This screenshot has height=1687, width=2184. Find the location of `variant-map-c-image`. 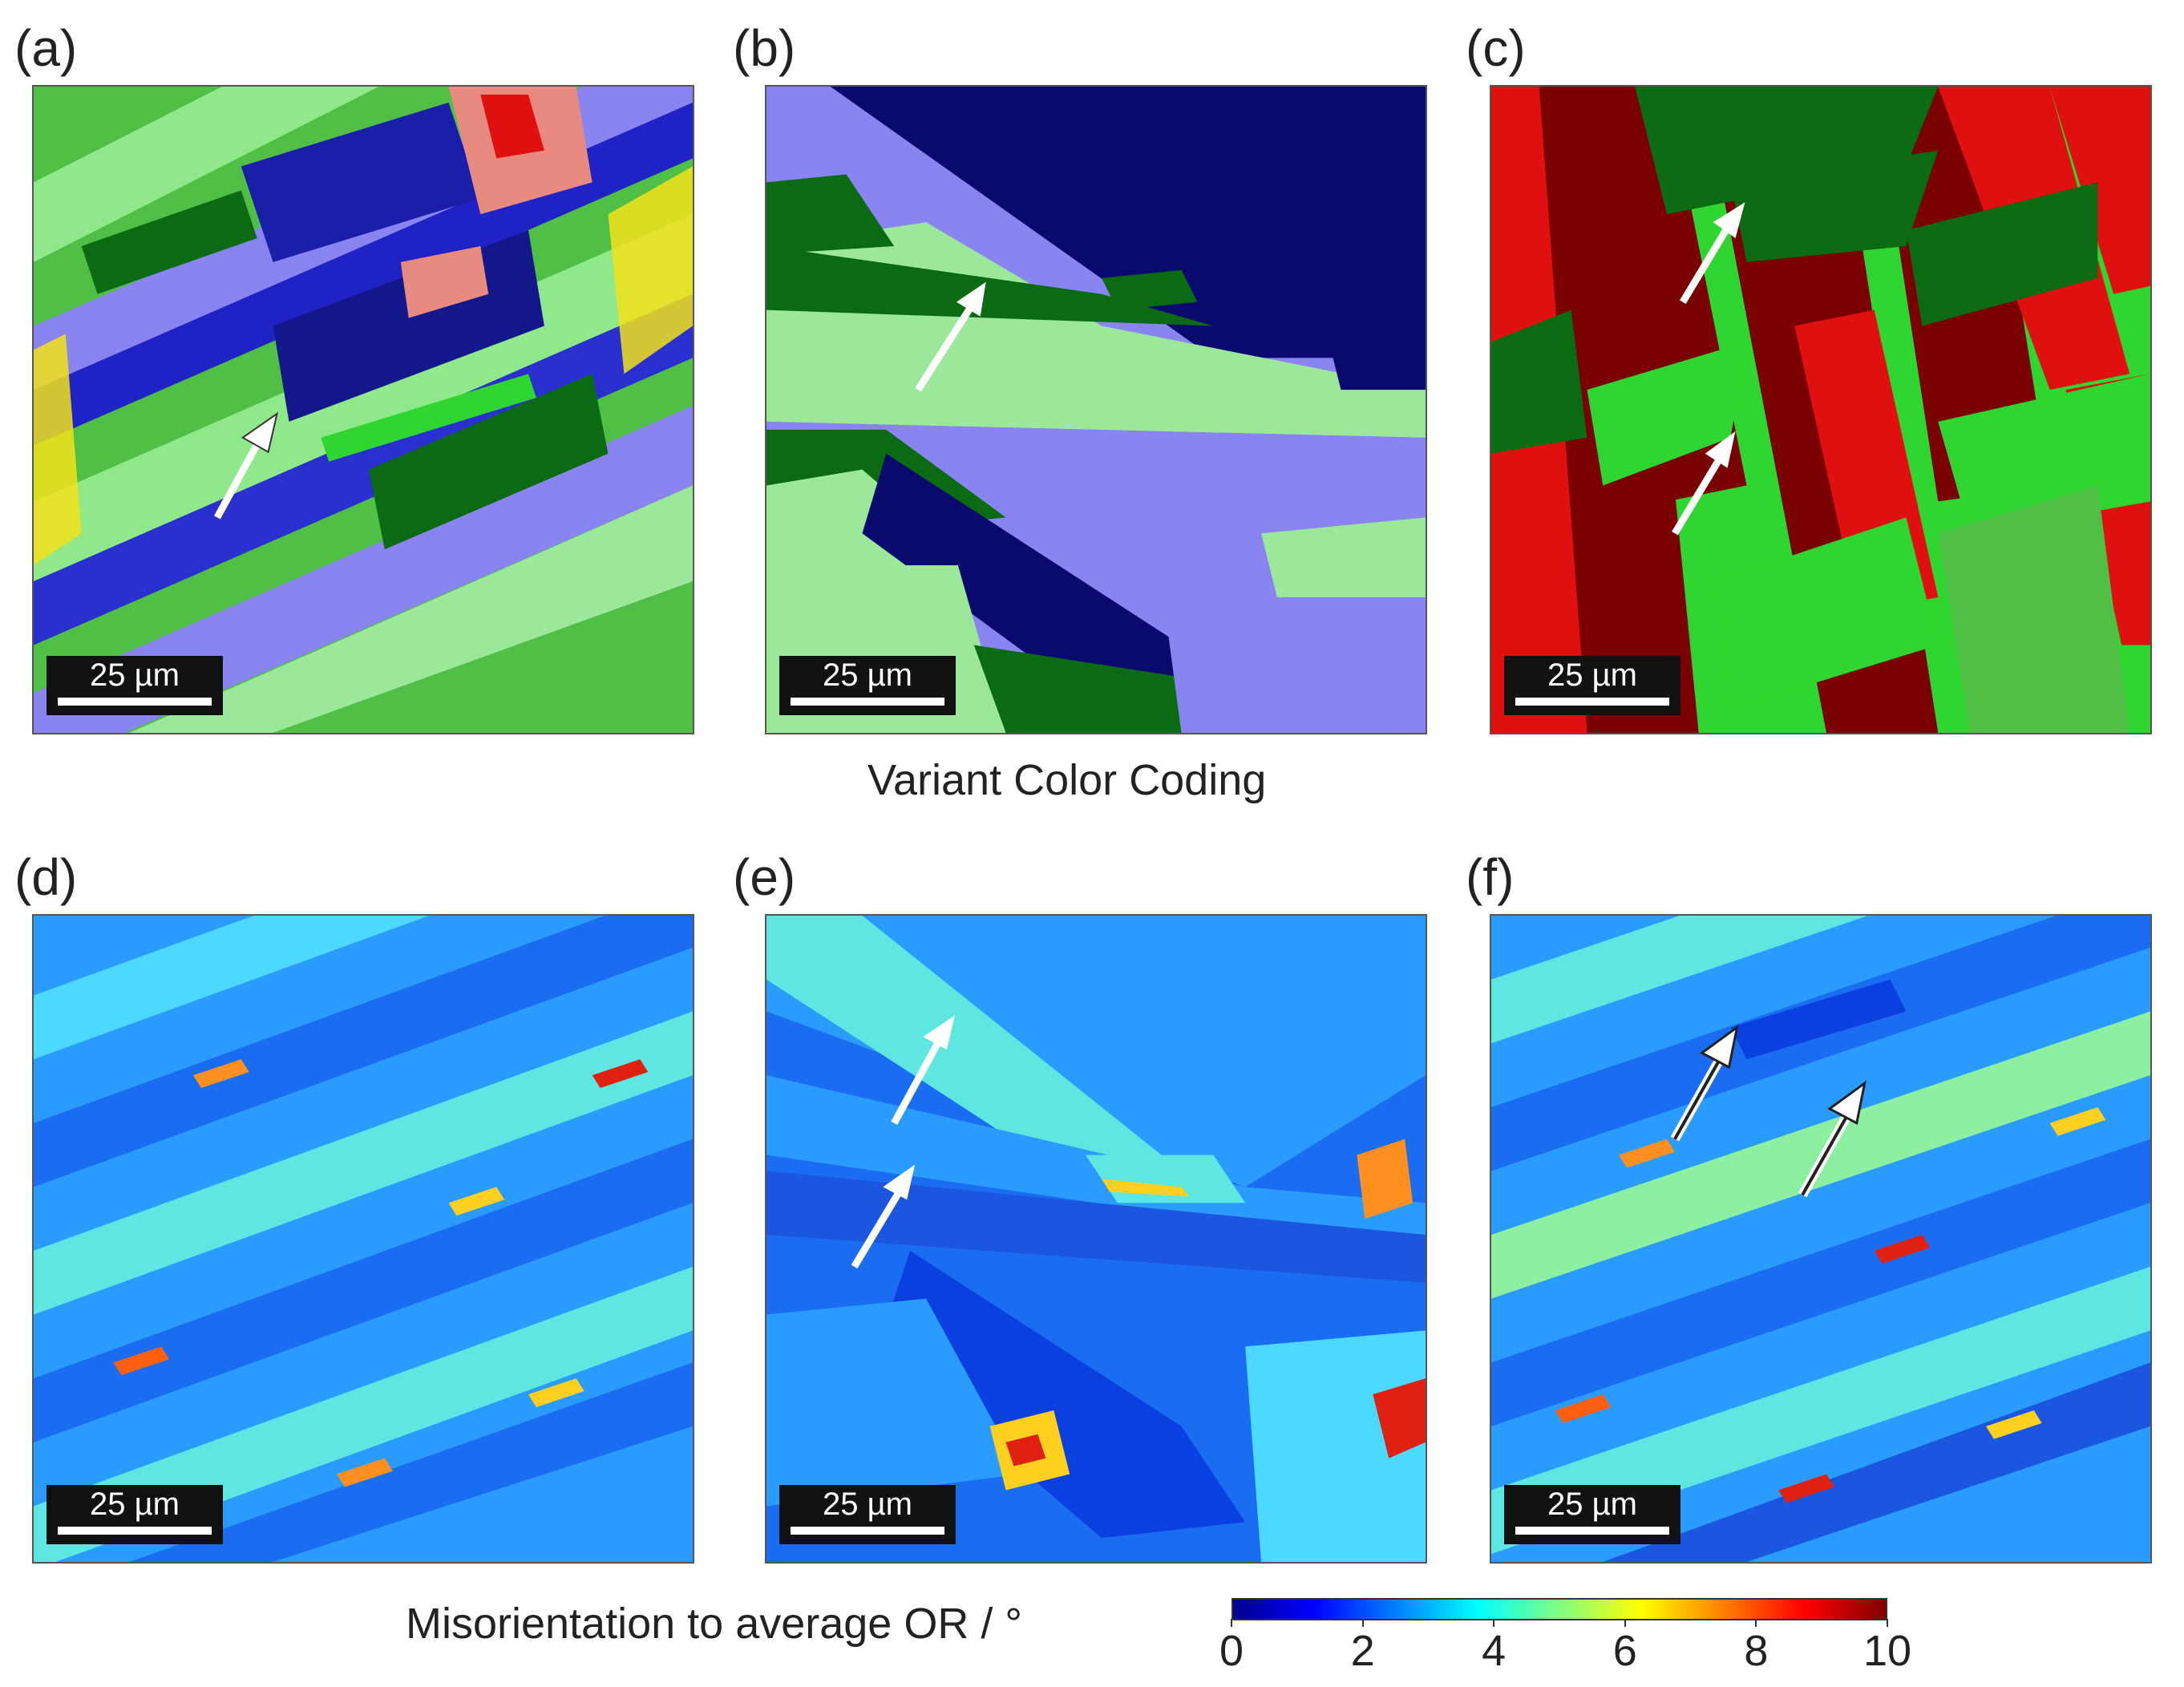

variant-map-c-image is located at coordinates (1820, 410).